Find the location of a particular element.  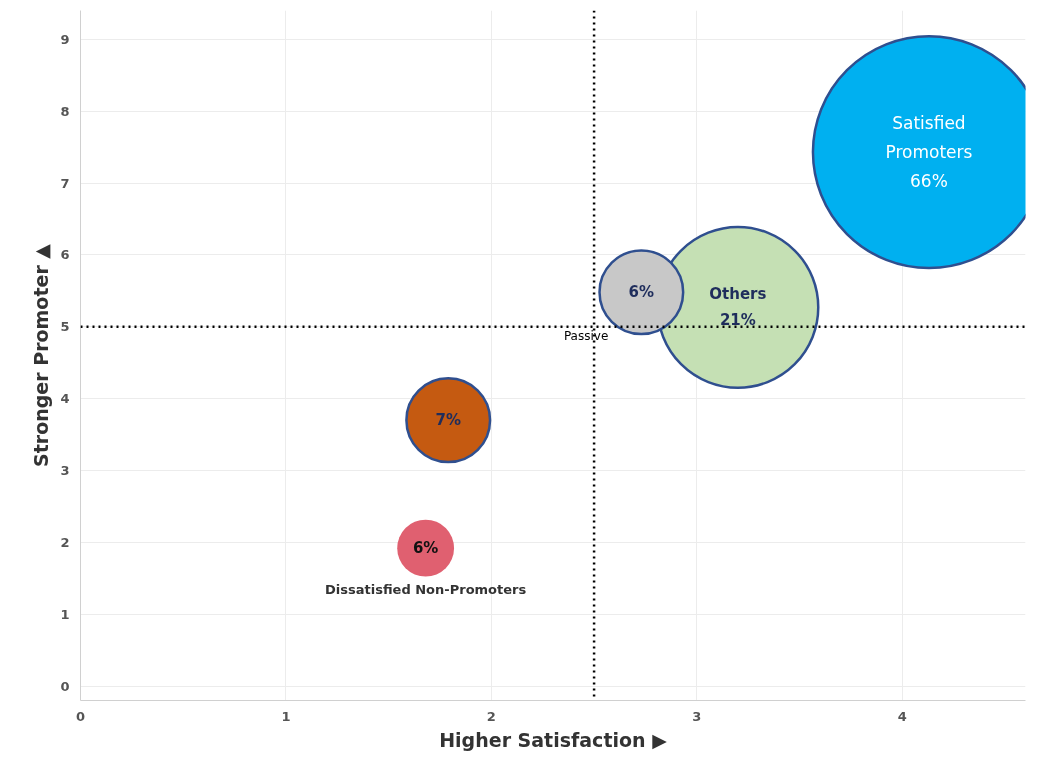

y-tick-label: 6 is located at coordinates (65, 255).